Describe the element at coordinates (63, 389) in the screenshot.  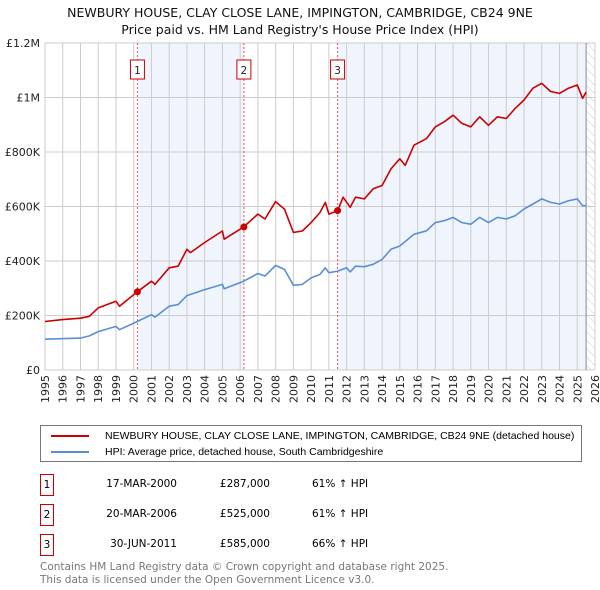
I see `x-tick-label: 1996` at that location.